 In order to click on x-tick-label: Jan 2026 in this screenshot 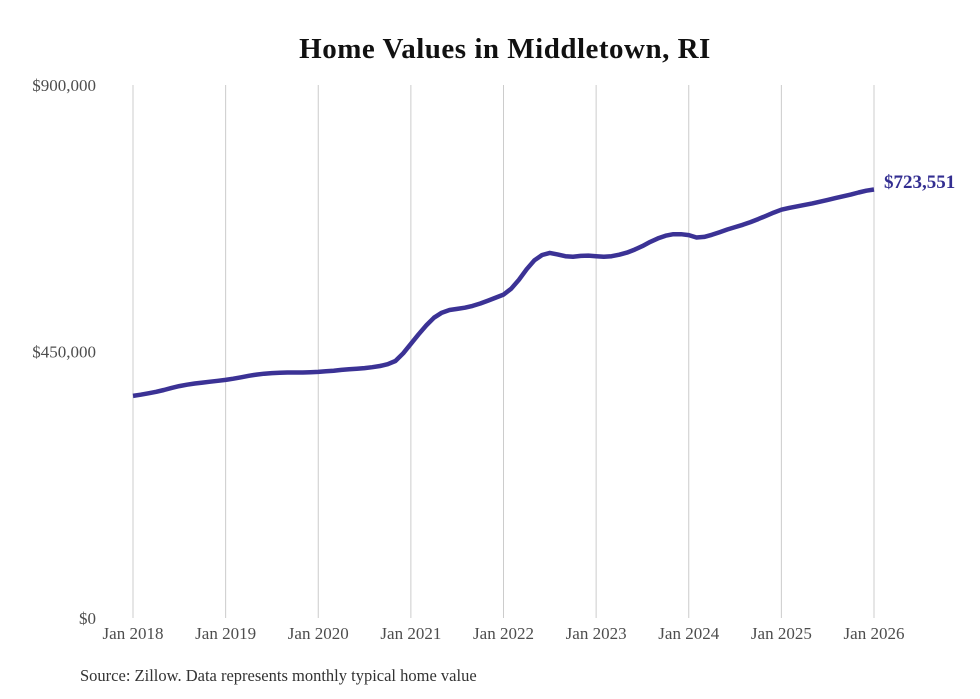, I will do `click(874, 633)`.